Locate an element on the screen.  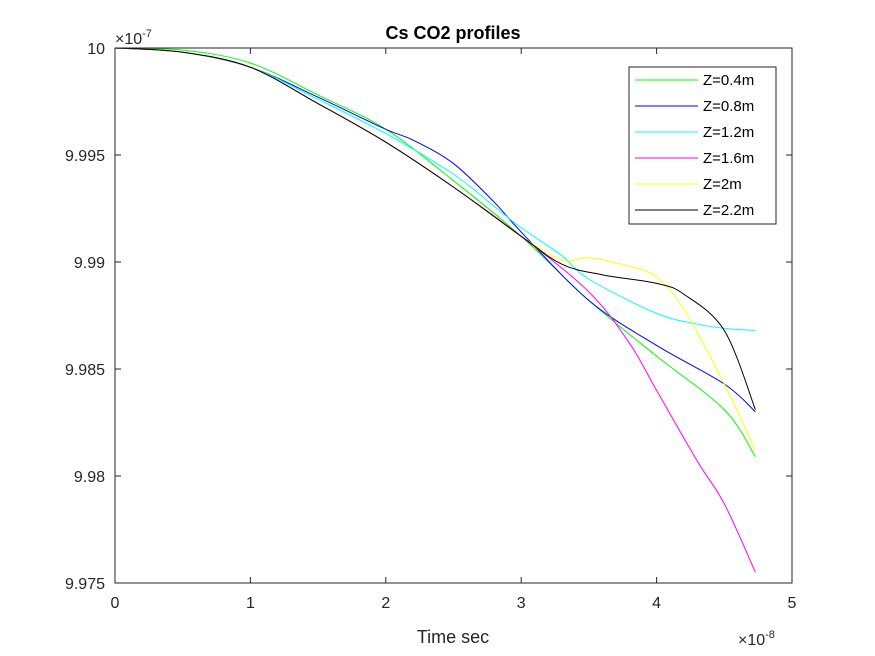
legend-label-1: Z=0.4m is located at coordinates (728, 80).